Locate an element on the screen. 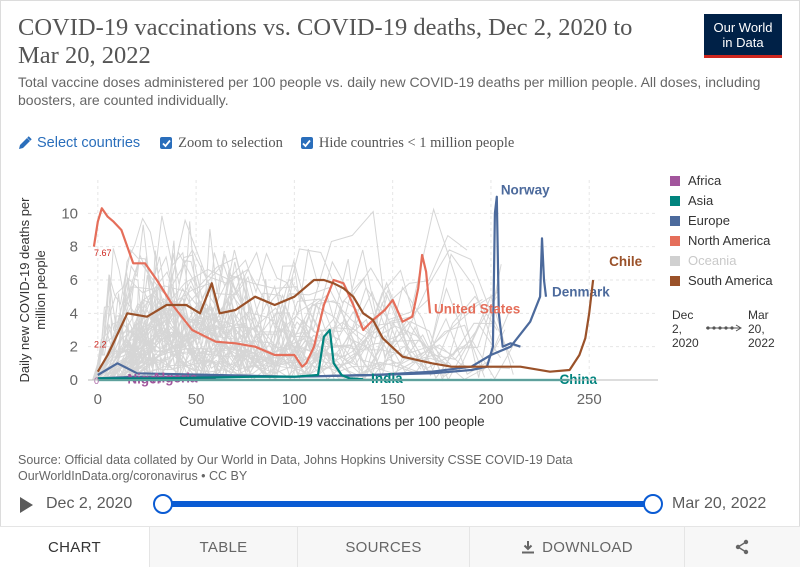 The height and width of the screenshot is (567, 800). share-icon is located at coordinates (742, 547).